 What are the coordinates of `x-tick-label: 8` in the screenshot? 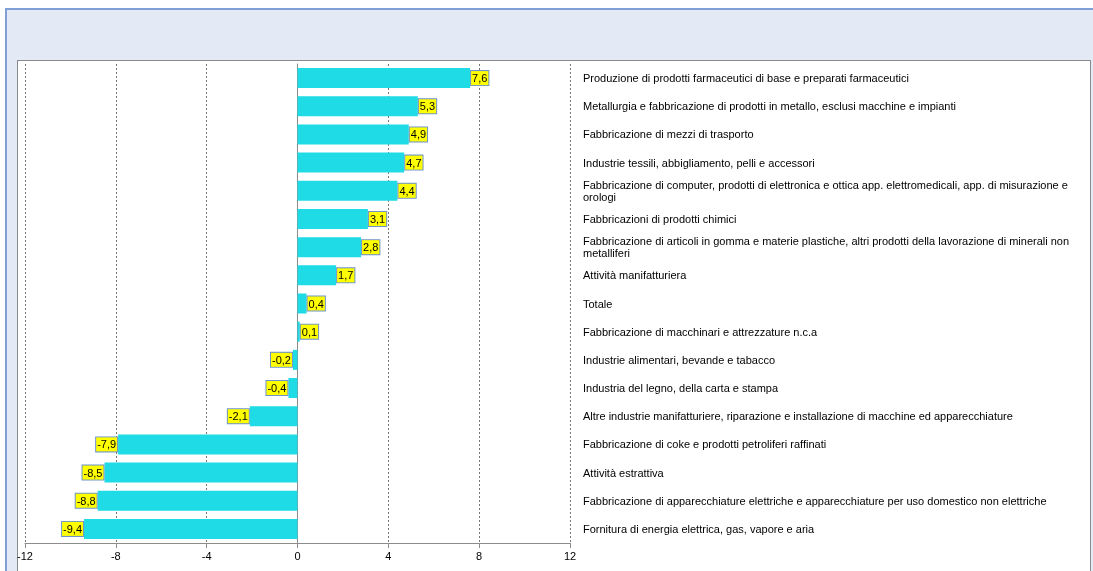 It's located at (479, 555).